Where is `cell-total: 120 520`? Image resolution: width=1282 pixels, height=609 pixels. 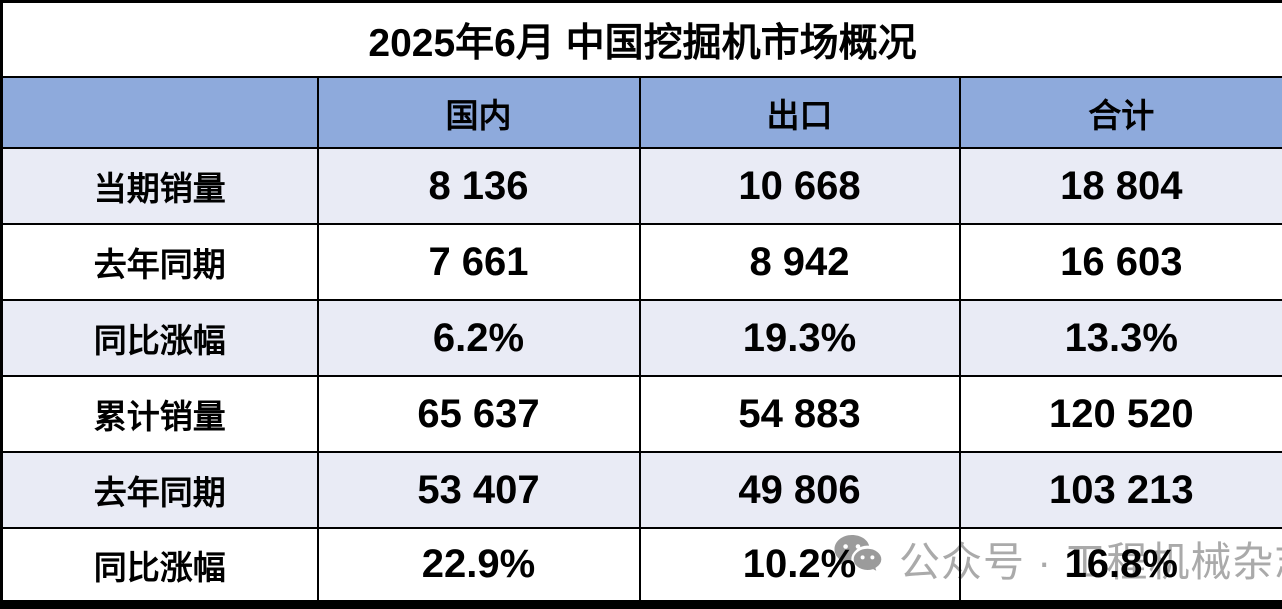
cell-total: 120 520 is located at coordinates (1120, 414).